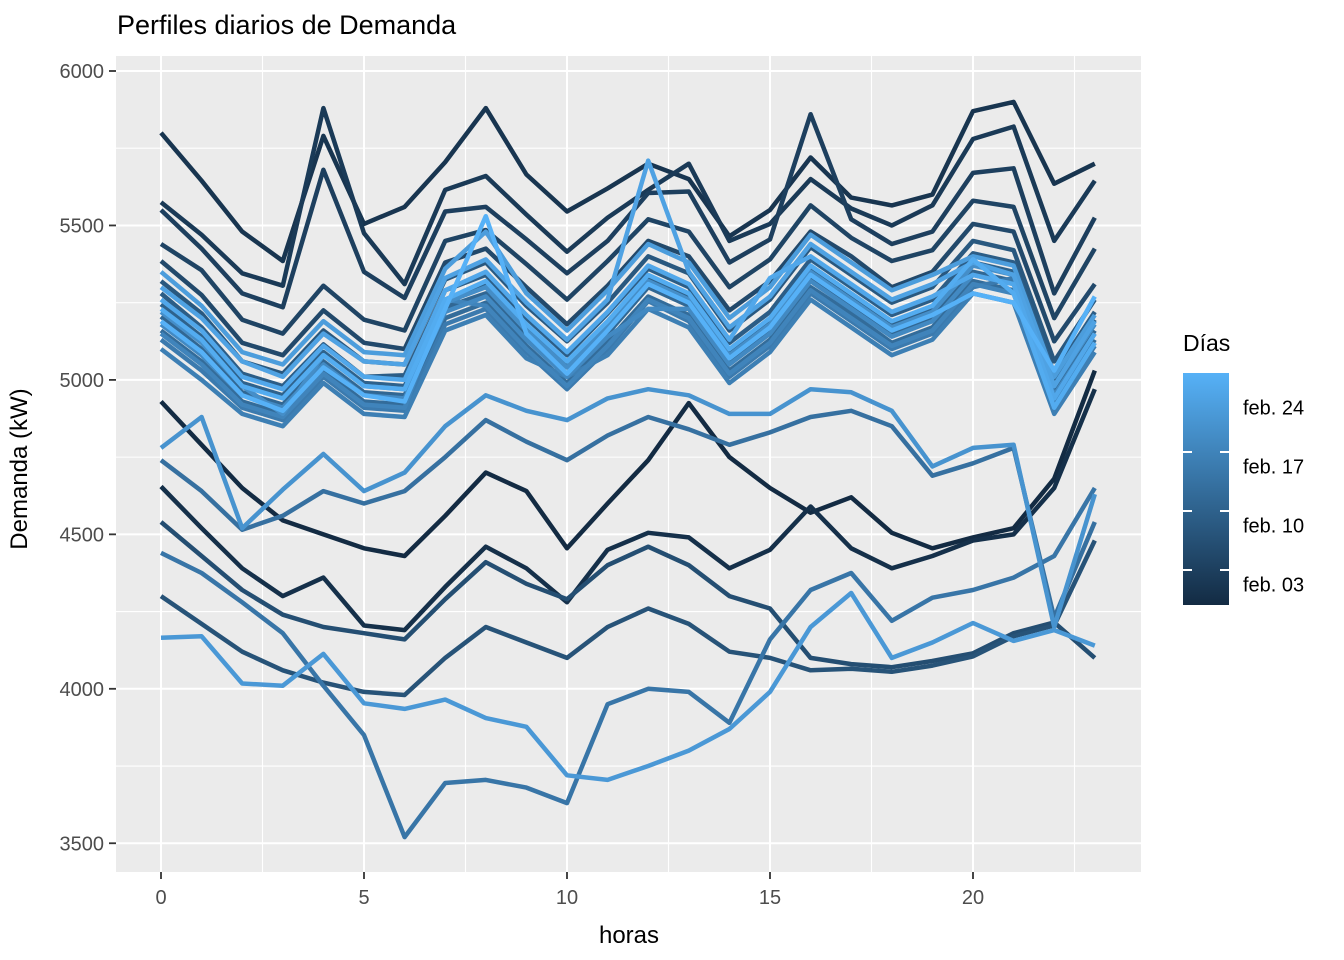 Image resolution: width=1344 pixels, height=960 pixels. Describe the element at coordinates (82, 72) in the screenshot. I see `y-tick-label: 6000` at that location.